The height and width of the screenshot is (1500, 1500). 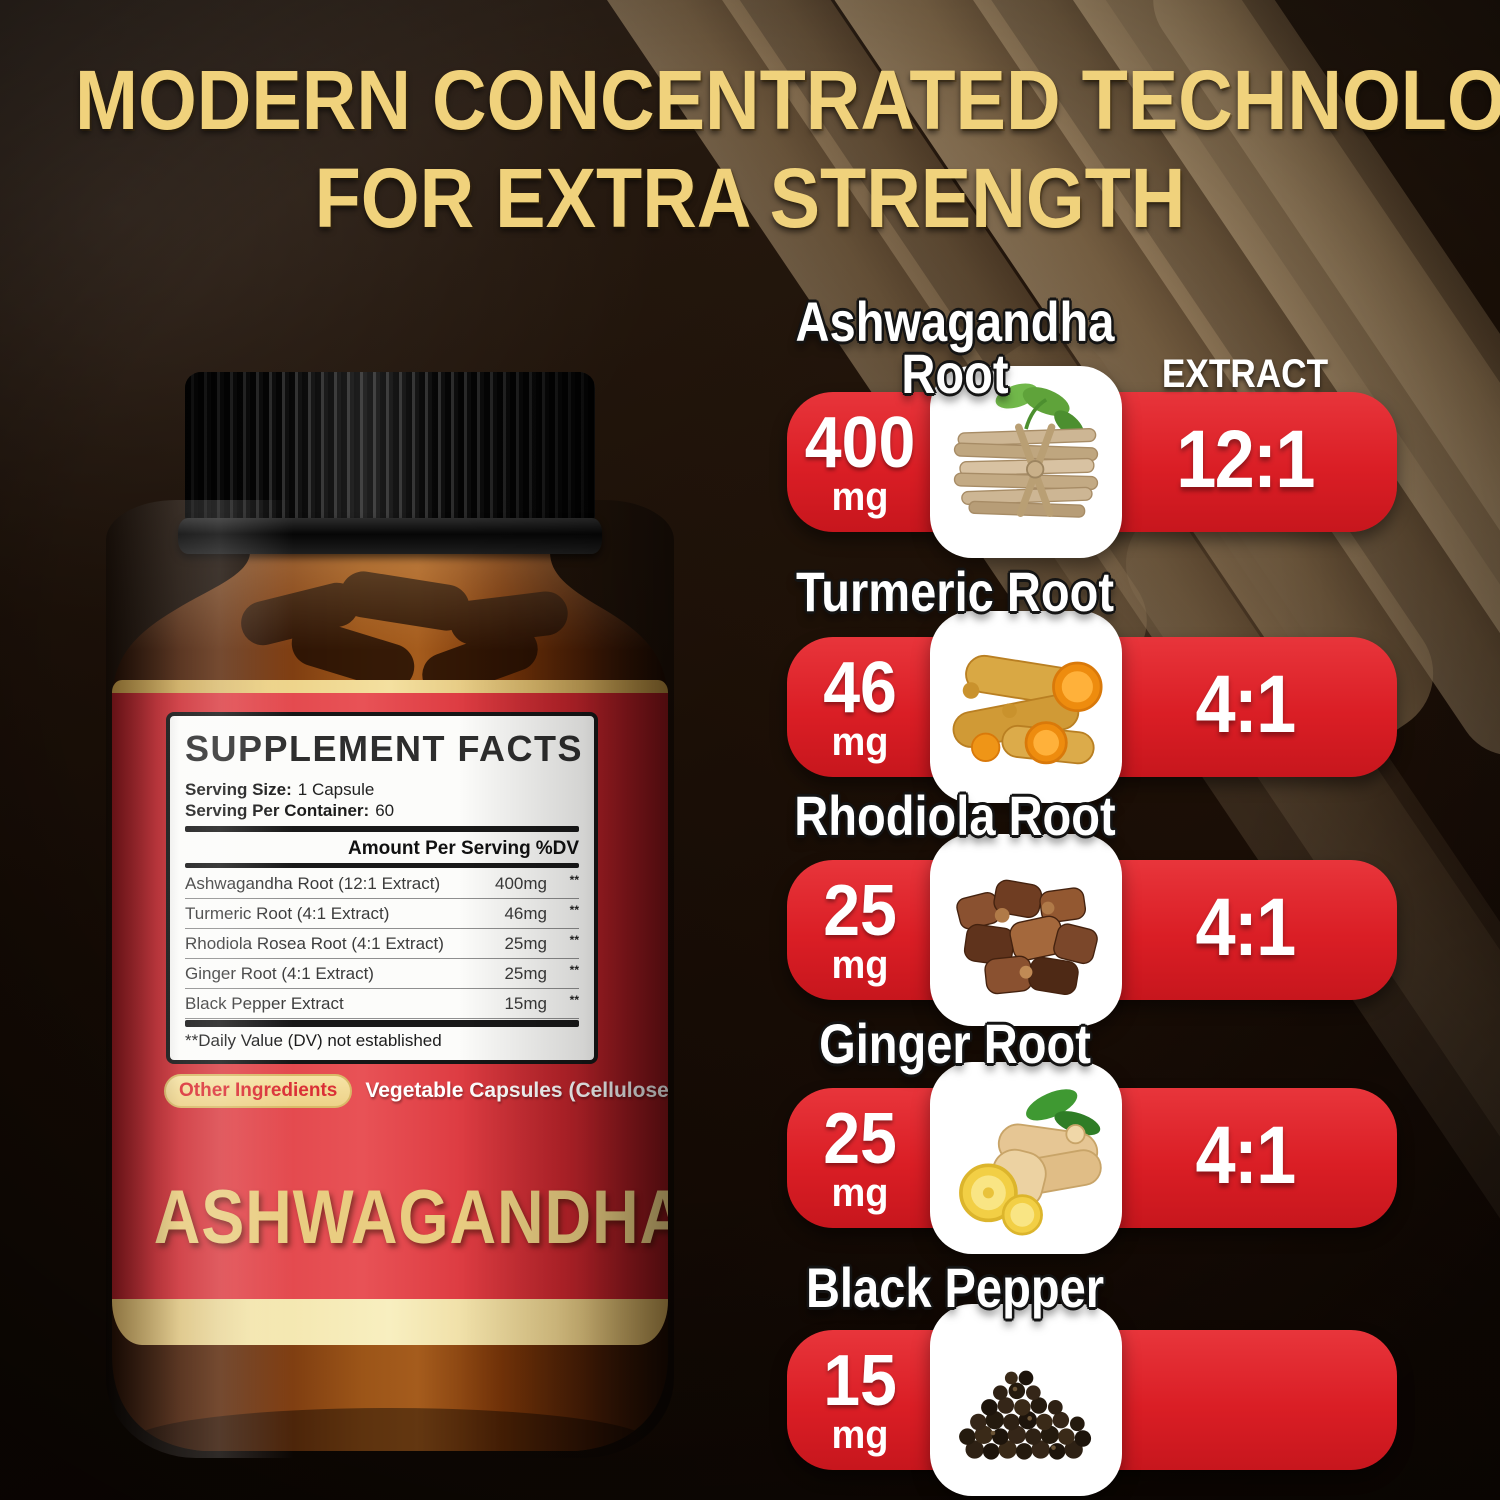 What do you see at coordinates (557, 848) in the screenshot?
I see `dv-header-text: %DV` at bounding box center [557, 848].